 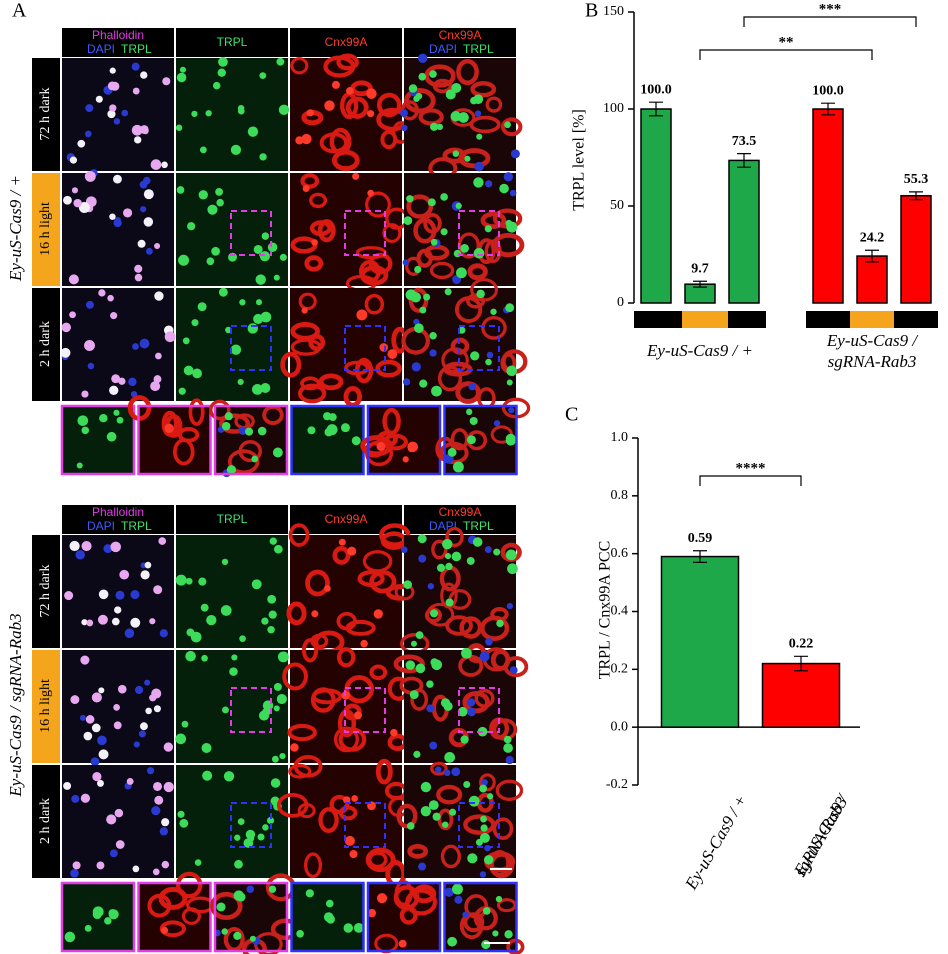 I want to click on channel-label: DAPI, so click(x=101, y=49).